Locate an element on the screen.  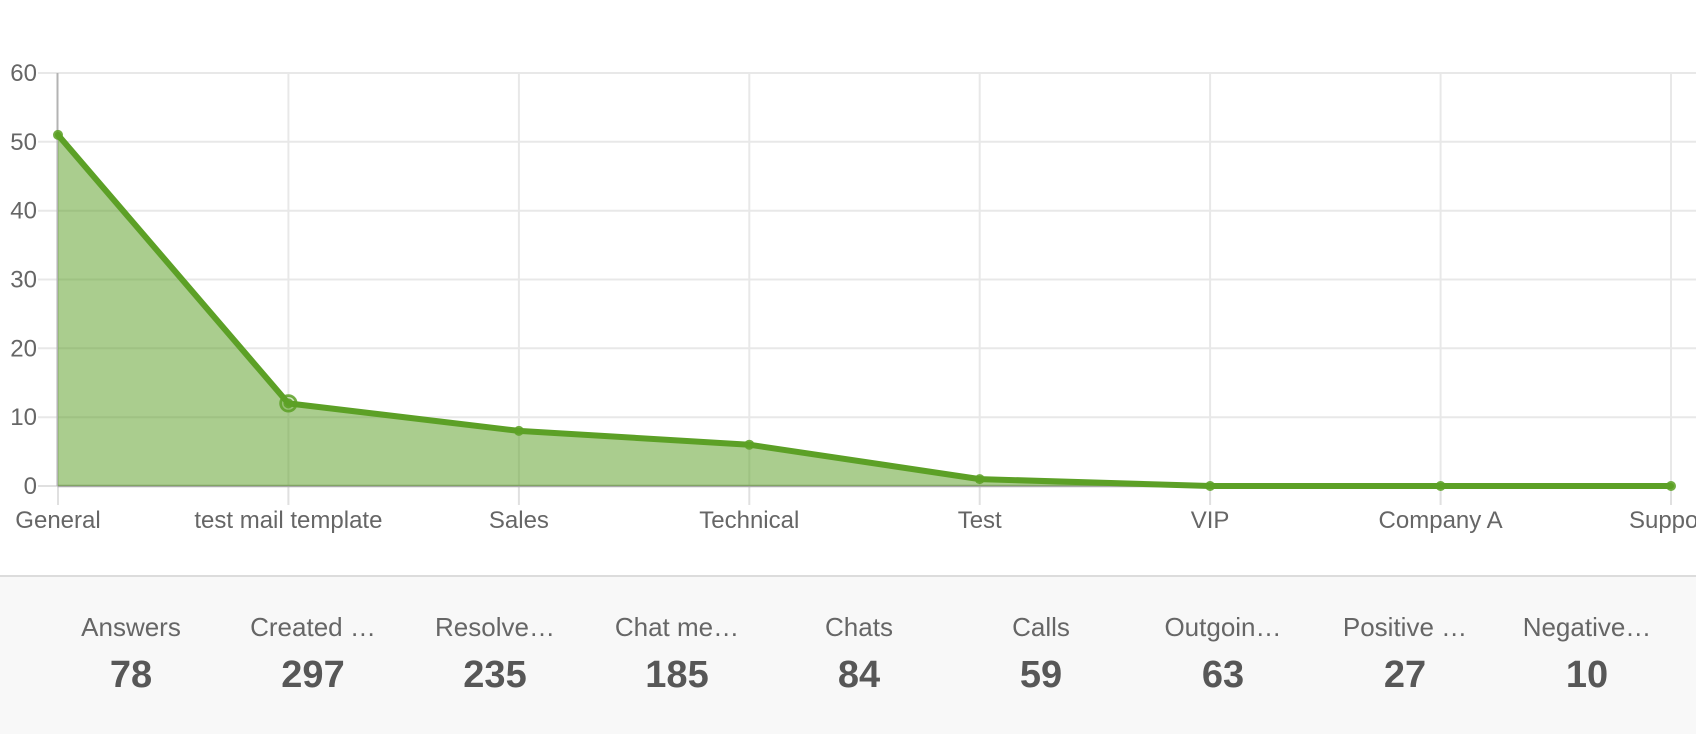
svg-text: 30 is located at coordinates (23, 280).